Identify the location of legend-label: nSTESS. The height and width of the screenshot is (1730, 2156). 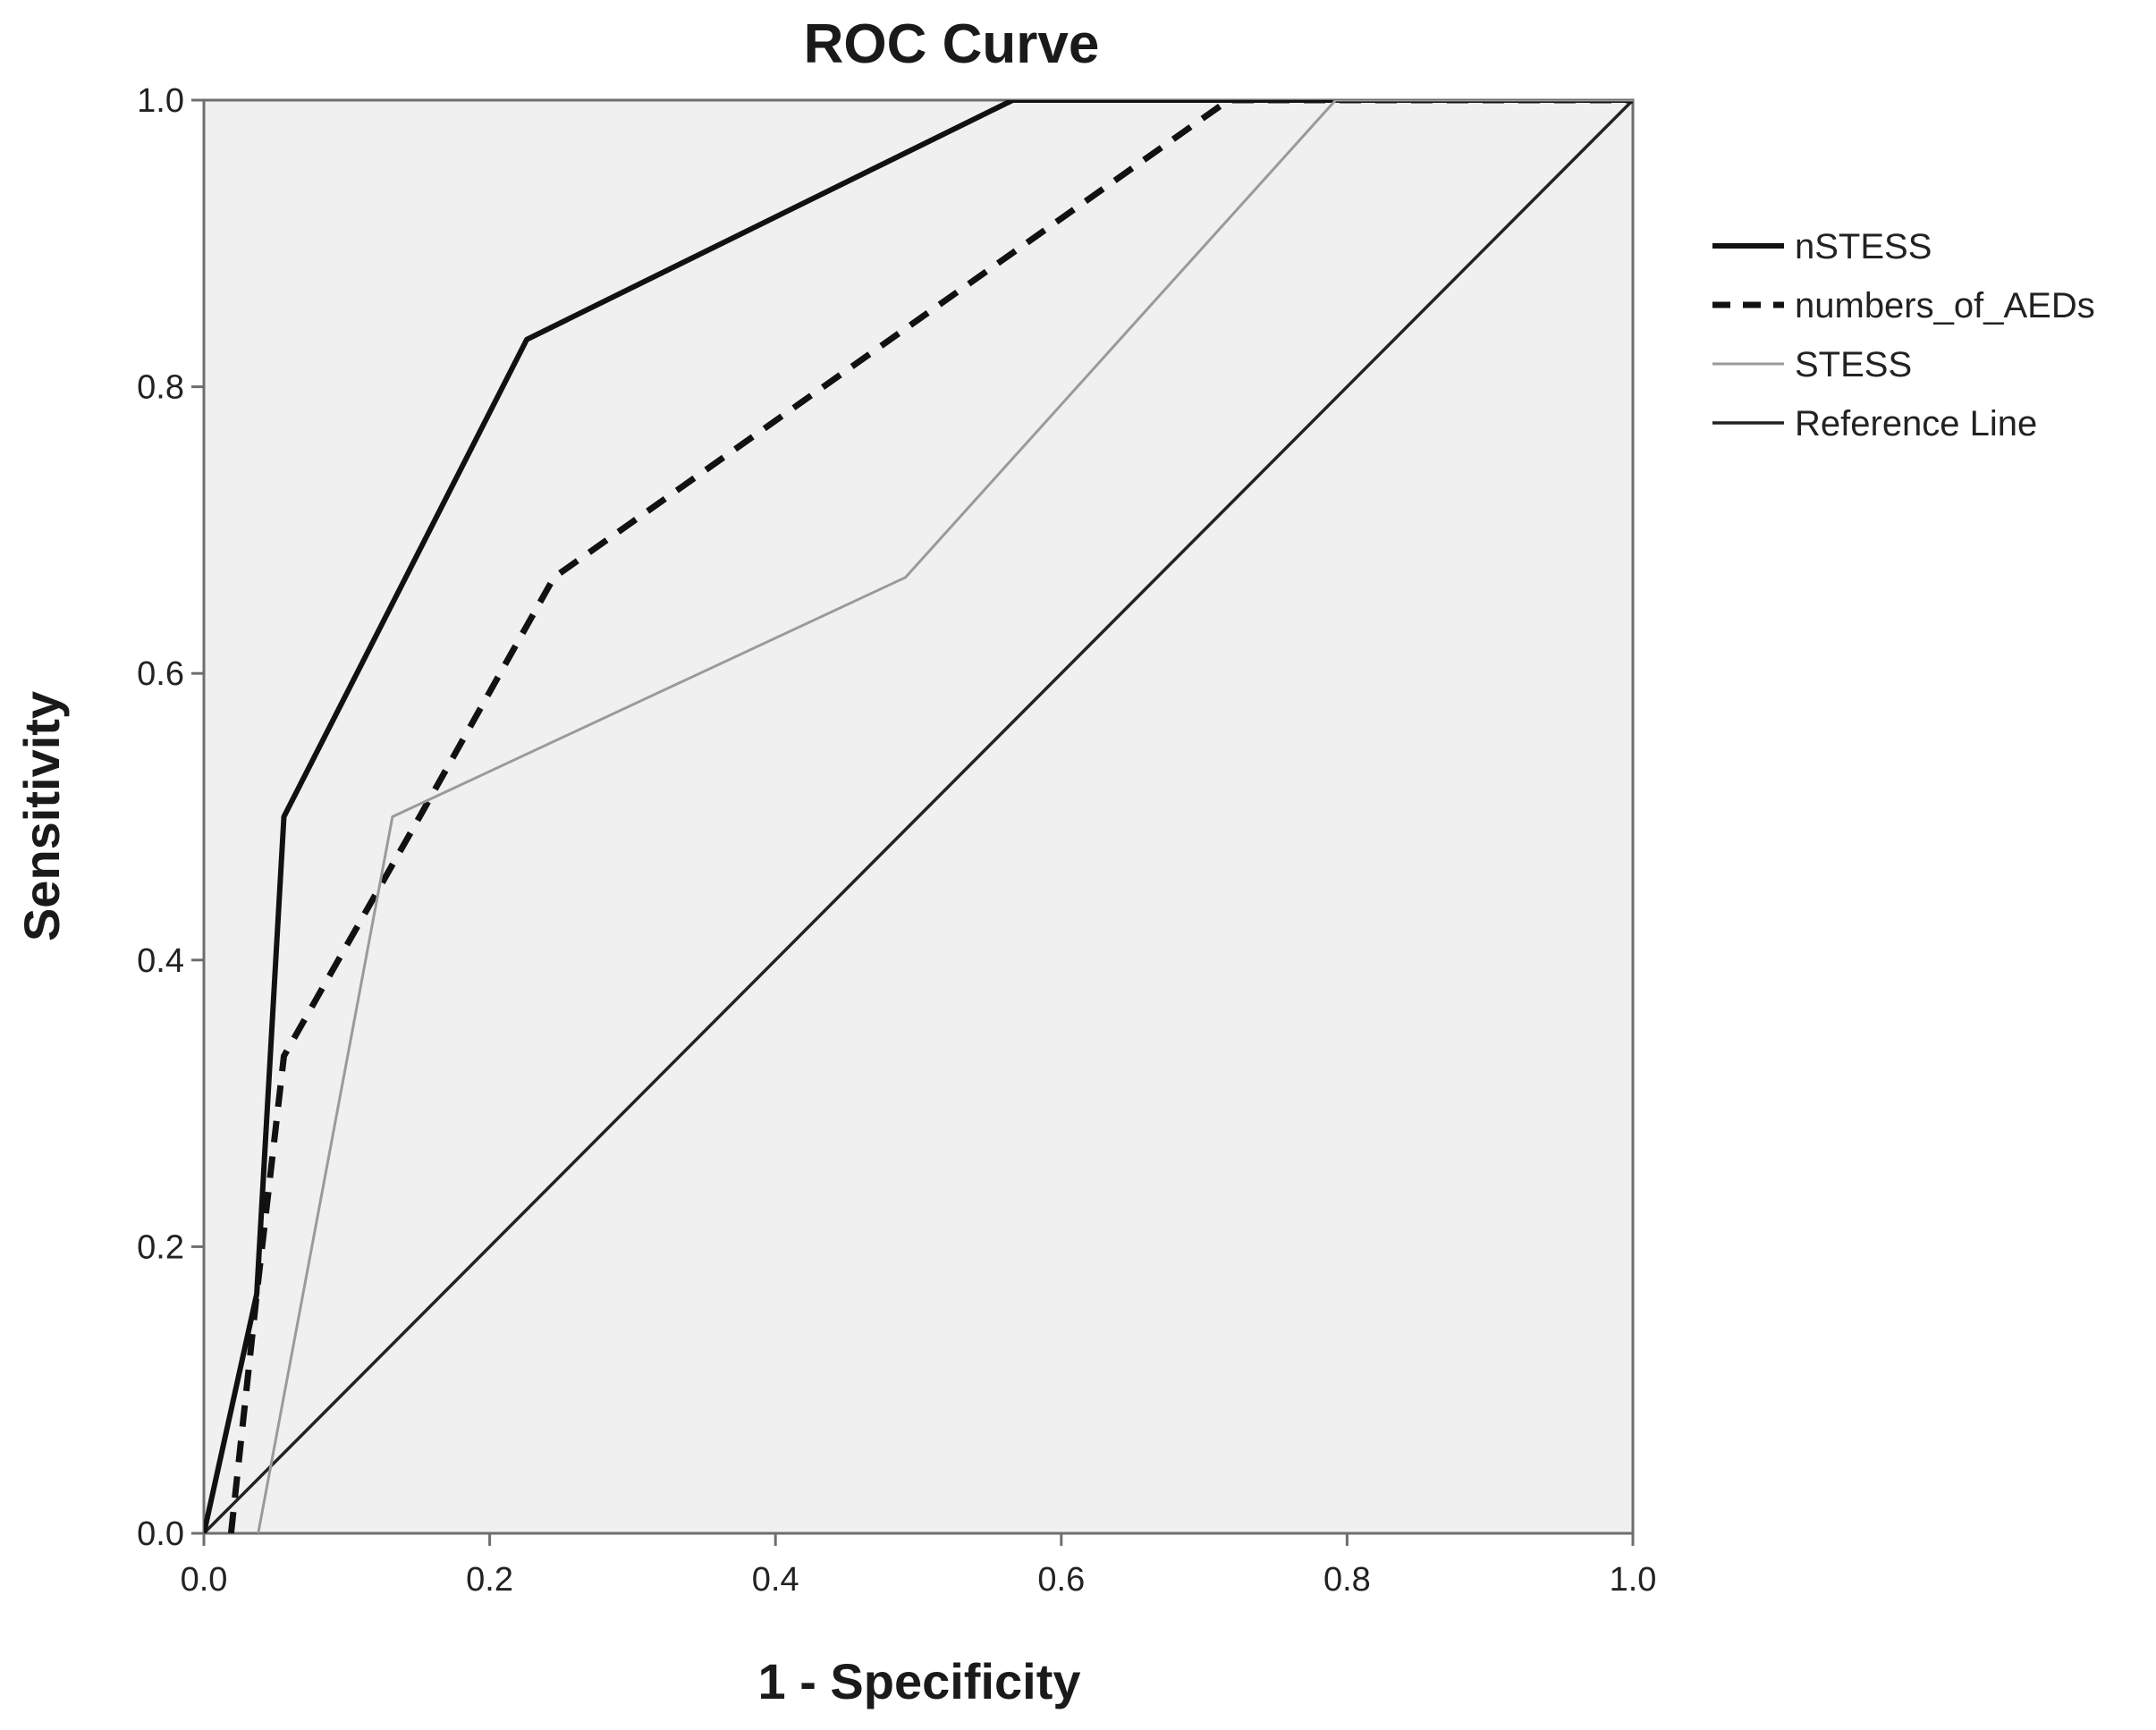
(1864, 247).